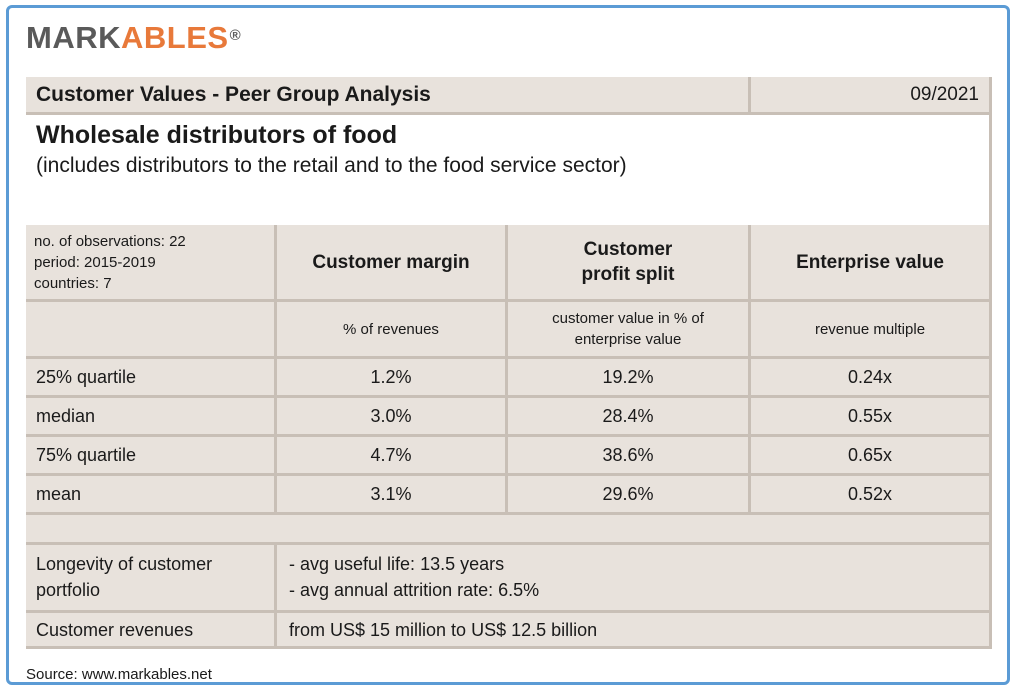 This screenshot has width=1024, height=697. I want to click on enterprise-value-value: 0.55x, so click(870, 415).